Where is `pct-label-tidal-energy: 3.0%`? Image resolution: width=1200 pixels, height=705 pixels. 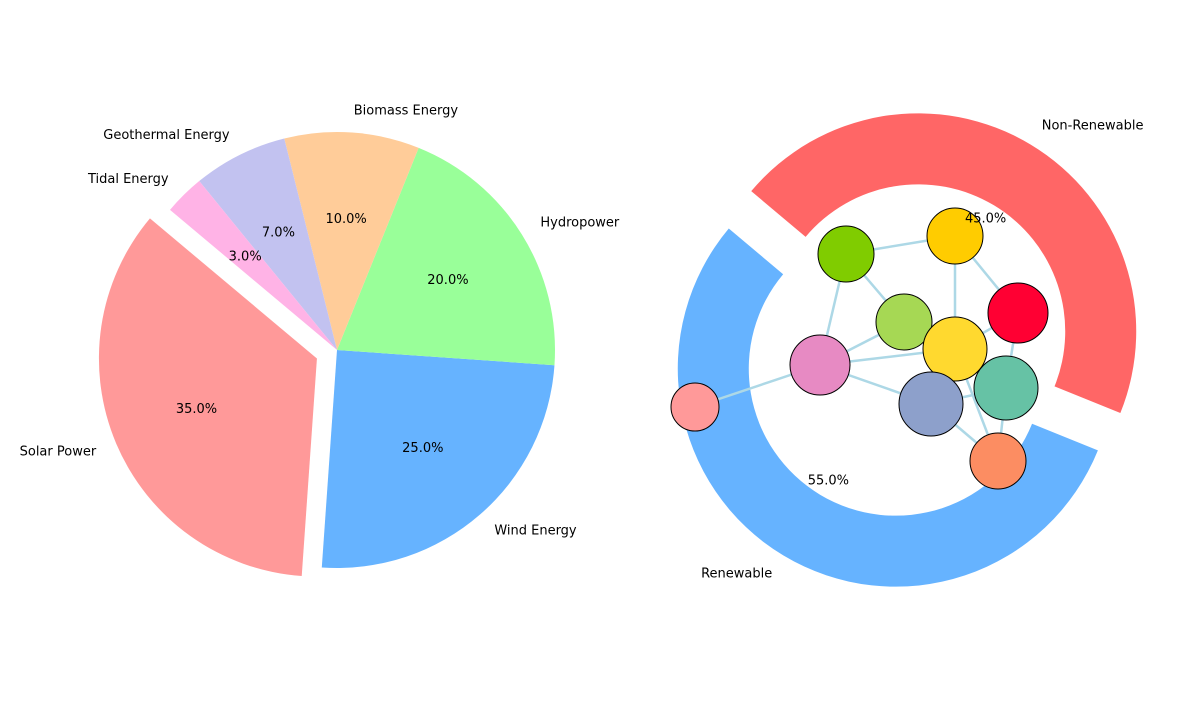 pct-label-tidal-energy: 3.0% is located at coordinates (245, 256).